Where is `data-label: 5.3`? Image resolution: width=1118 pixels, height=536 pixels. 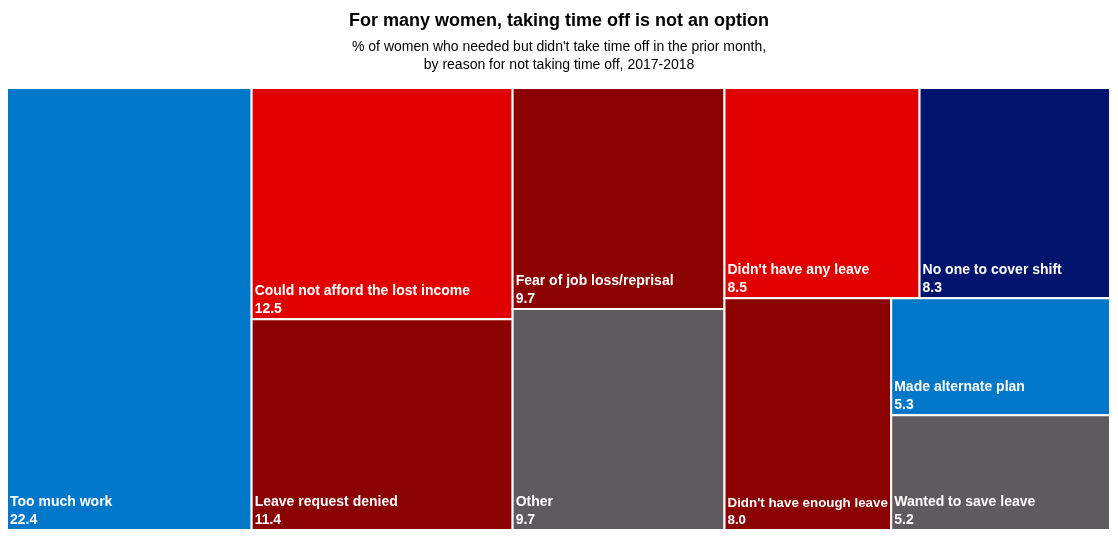
data-label: 5.3 is located at coordinates (904, 404).